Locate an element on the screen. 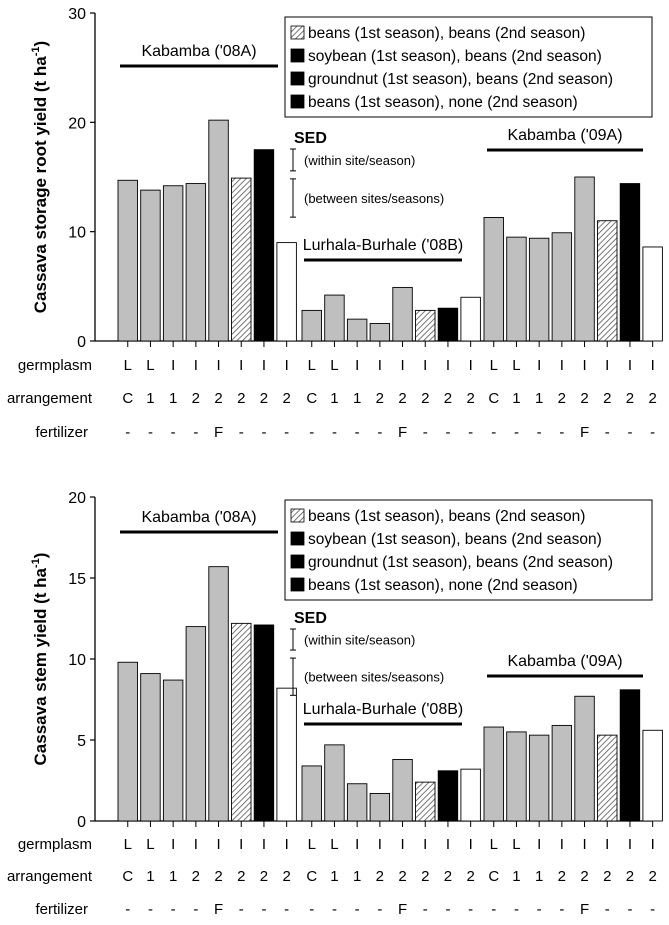 The height and width of the screenshot is (925, 669). y-axis-label-main: Cassava storage root yield (t ha is located at coordinates (40, 185).